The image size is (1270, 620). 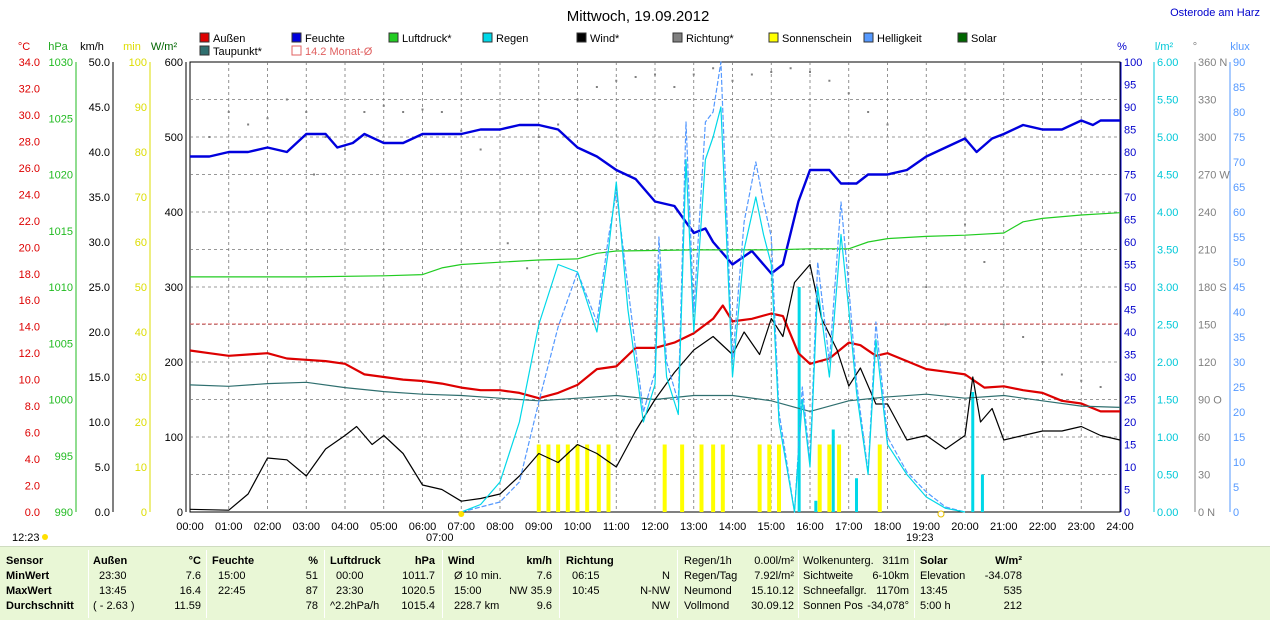 I want to click on stats-richtung-max: N-NW, so click(x=655, y=591).